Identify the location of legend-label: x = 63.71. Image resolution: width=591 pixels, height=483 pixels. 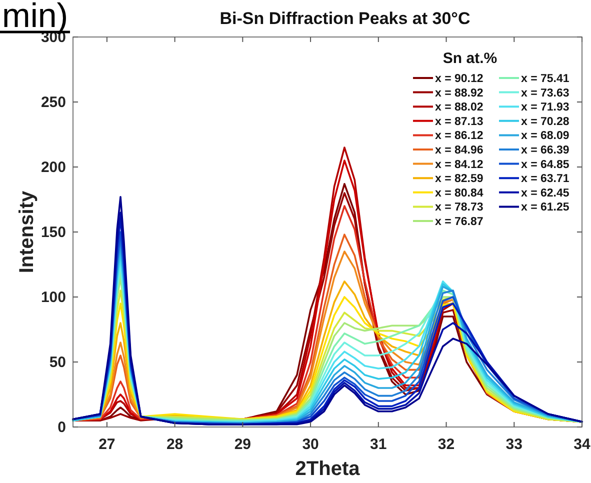
(545, 179).